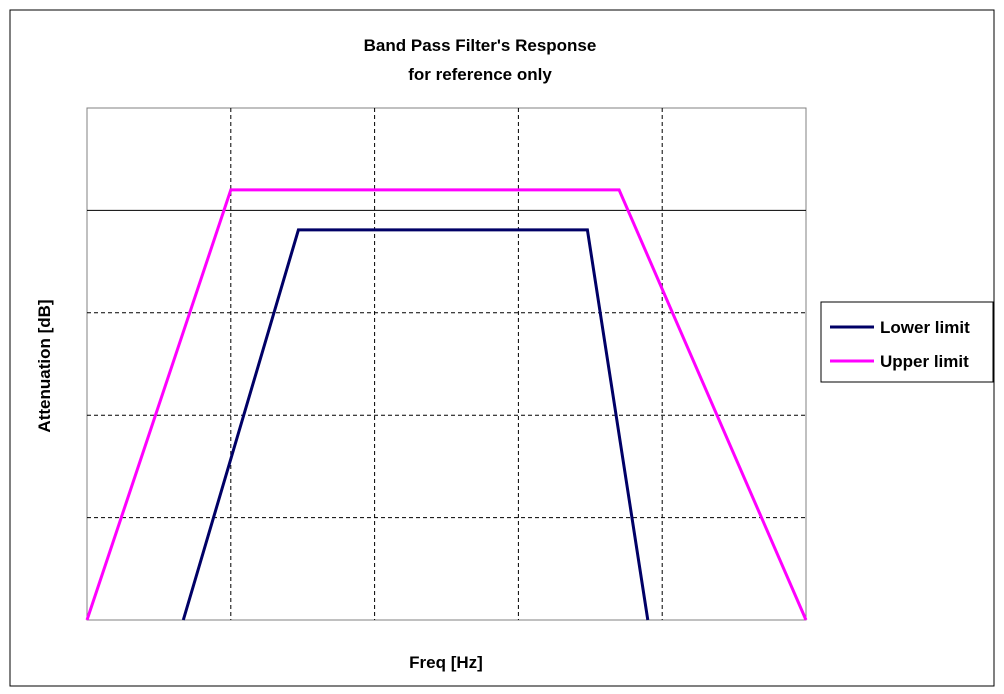 The height and width of the screenshot is (694, 1004). Describe the element at coordinates (446, 662) in the screenshot. I see `x-axis-label: Freq [Hz]` at that location.